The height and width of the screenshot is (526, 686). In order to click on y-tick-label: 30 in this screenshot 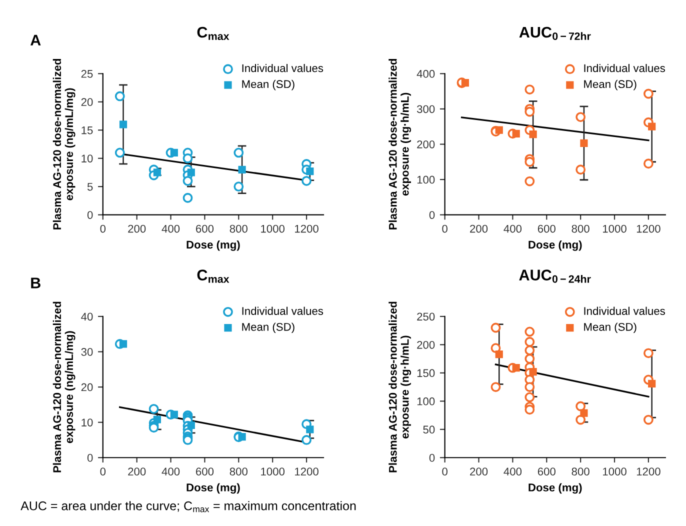, I will do `click(87, 352)`.